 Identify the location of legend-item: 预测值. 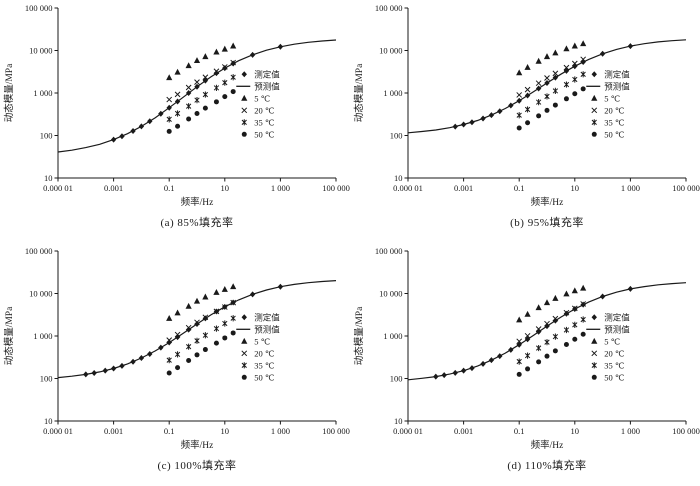
(608, 329).